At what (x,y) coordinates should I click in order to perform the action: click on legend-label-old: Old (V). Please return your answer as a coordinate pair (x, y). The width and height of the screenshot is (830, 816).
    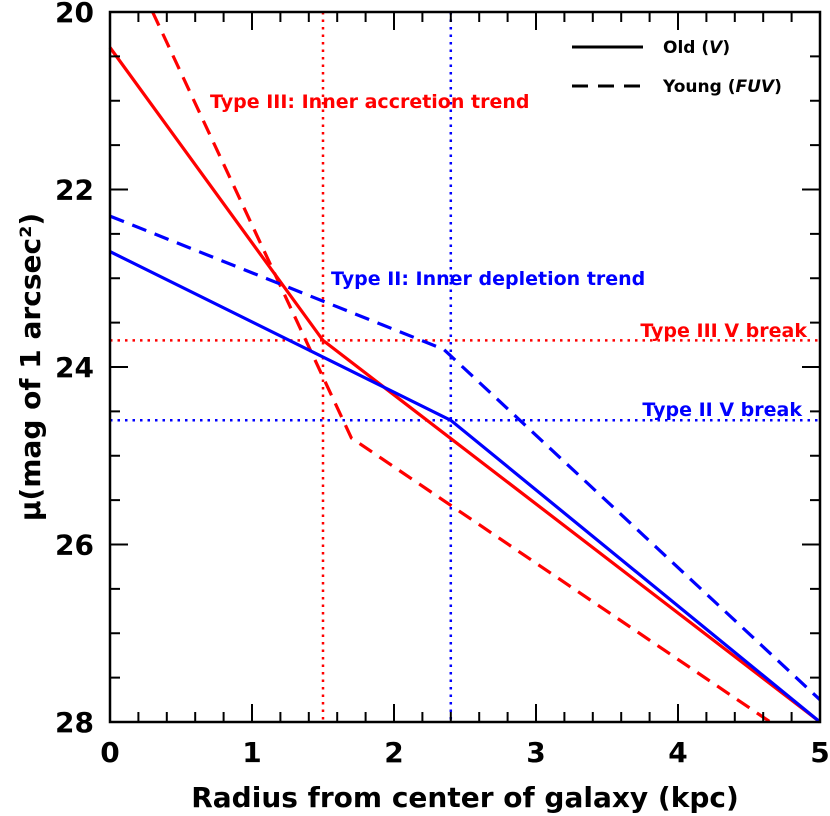
    Looking at the image, I should click on (696, 48).